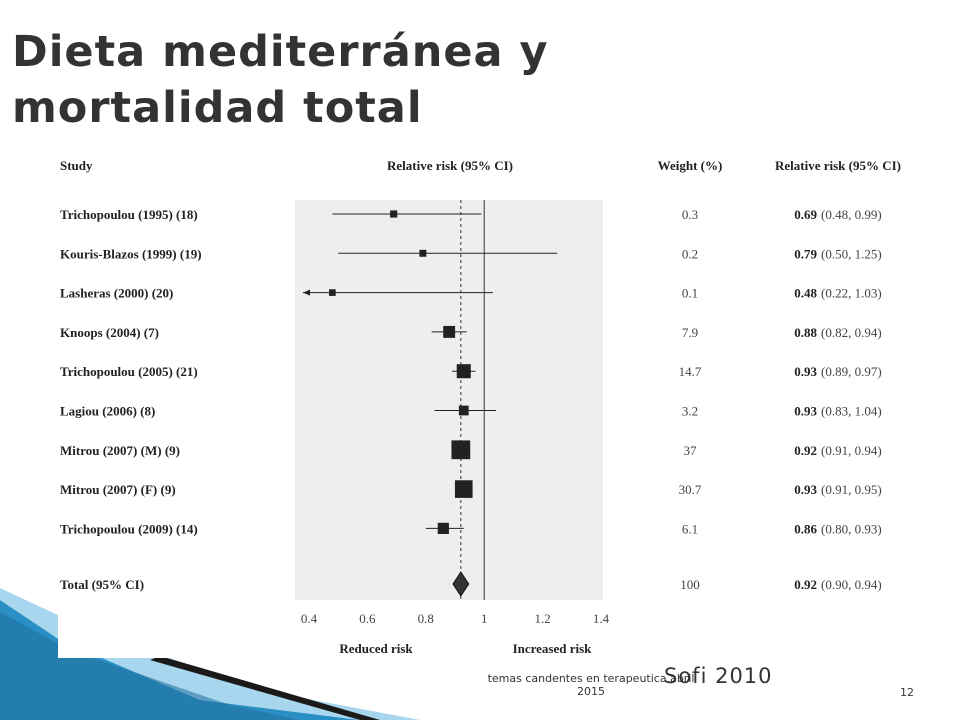 Image resolution: width=960 pixels, height=720 pixels. What do you see at coordinates (450, 165) in the screenshot?
I see `header-plot: Relative risk (95% CI)` at bounding box center [450, 165].